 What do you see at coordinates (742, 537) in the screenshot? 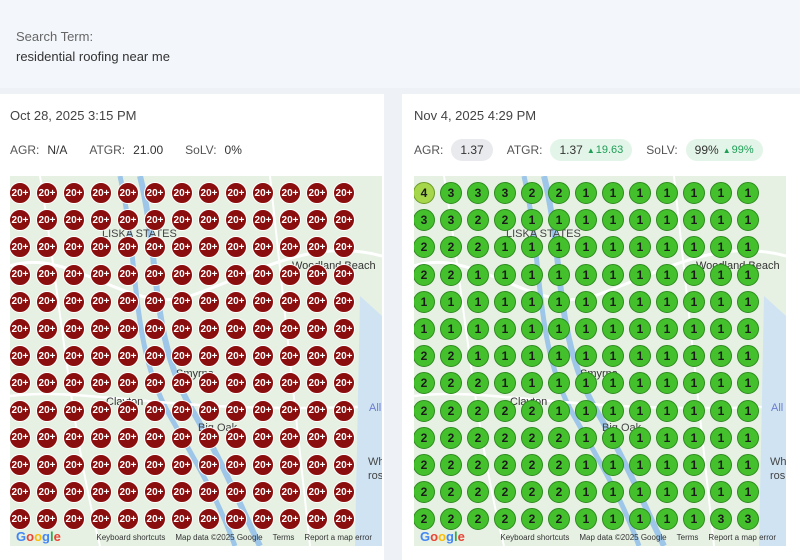
I see `report-map-error-link: Report a map error` at bounding box center [742, 537].